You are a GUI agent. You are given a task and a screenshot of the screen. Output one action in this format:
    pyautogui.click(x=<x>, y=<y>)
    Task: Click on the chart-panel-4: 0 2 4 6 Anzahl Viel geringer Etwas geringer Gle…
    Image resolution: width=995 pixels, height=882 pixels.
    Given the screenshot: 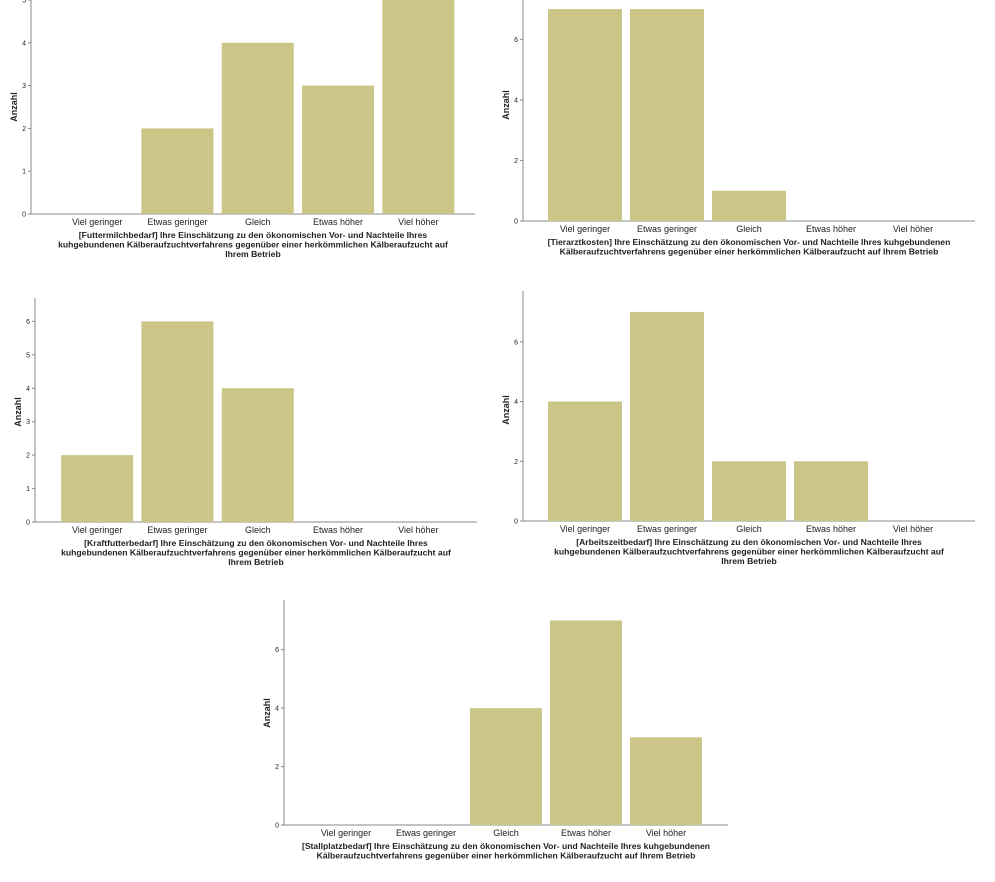 What is the action you would take?
    pyautogui.click(x=738, y=428)
    